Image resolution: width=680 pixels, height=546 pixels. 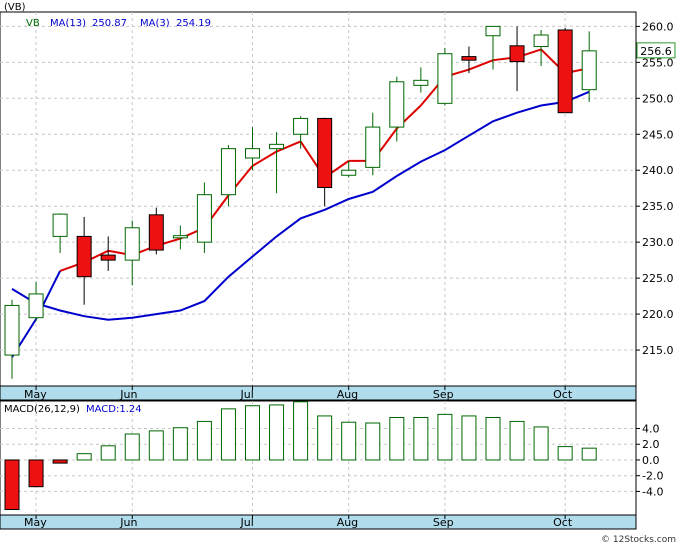 What do you see at coordinates (658, 278) in the screenshot?
I see `price-y-tick-label: 225.0` at bounding box center [658, 278].